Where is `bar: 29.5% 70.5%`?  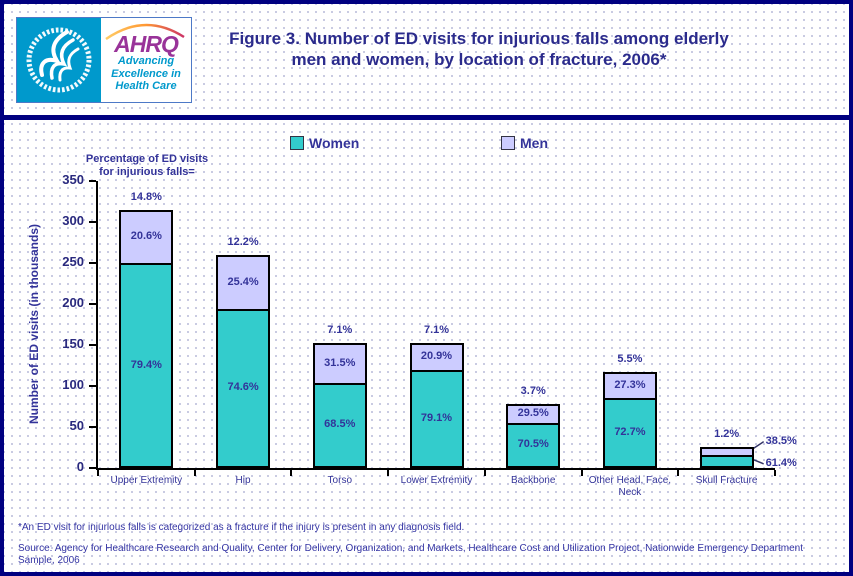 bar: 29.5% 70.5% is located at coordinates (533, 436).